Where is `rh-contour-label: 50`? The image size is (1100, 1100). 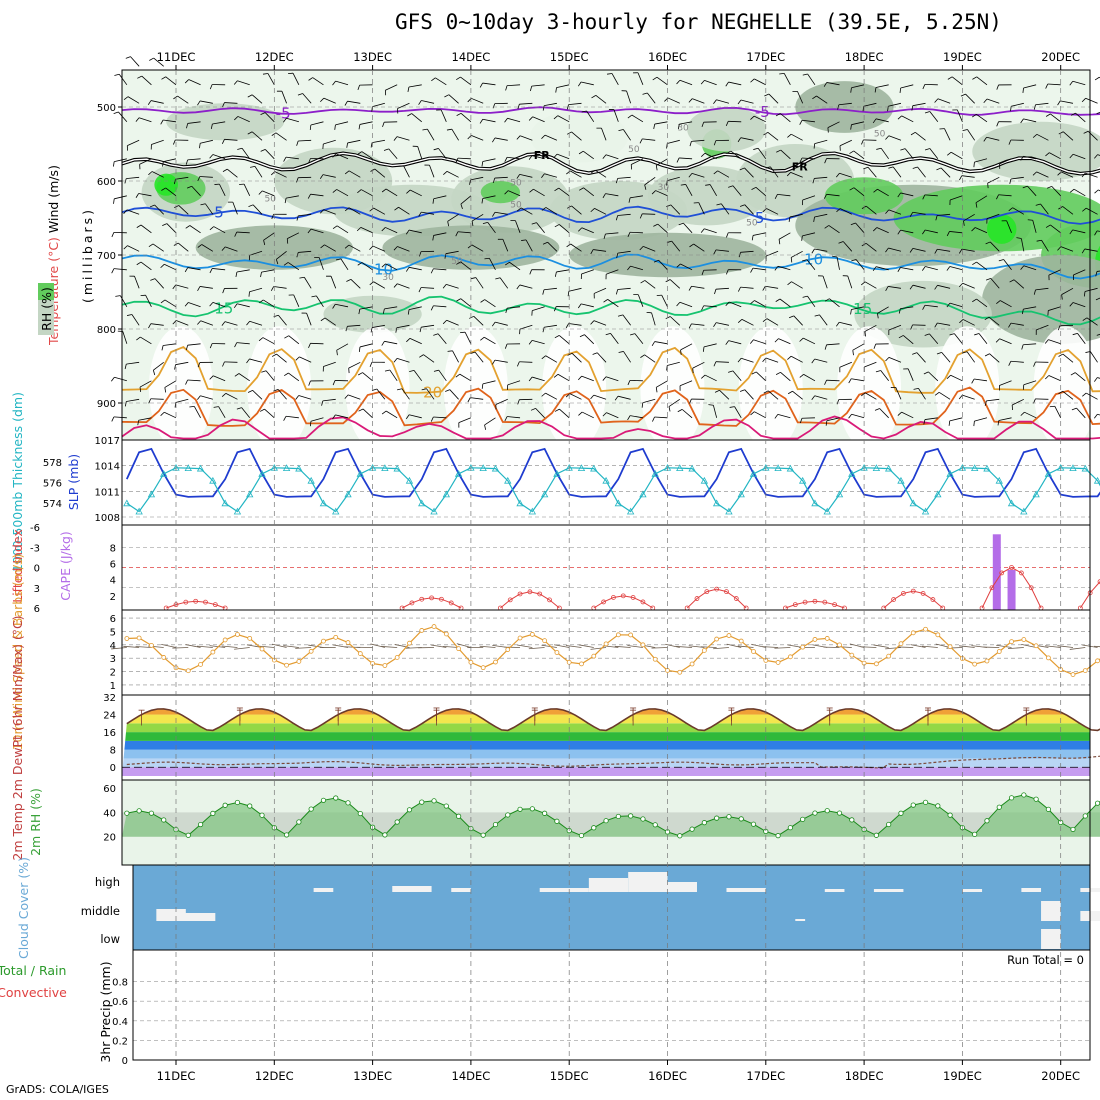
rh-contour-label: 50 is located at coordinates (270, 200).